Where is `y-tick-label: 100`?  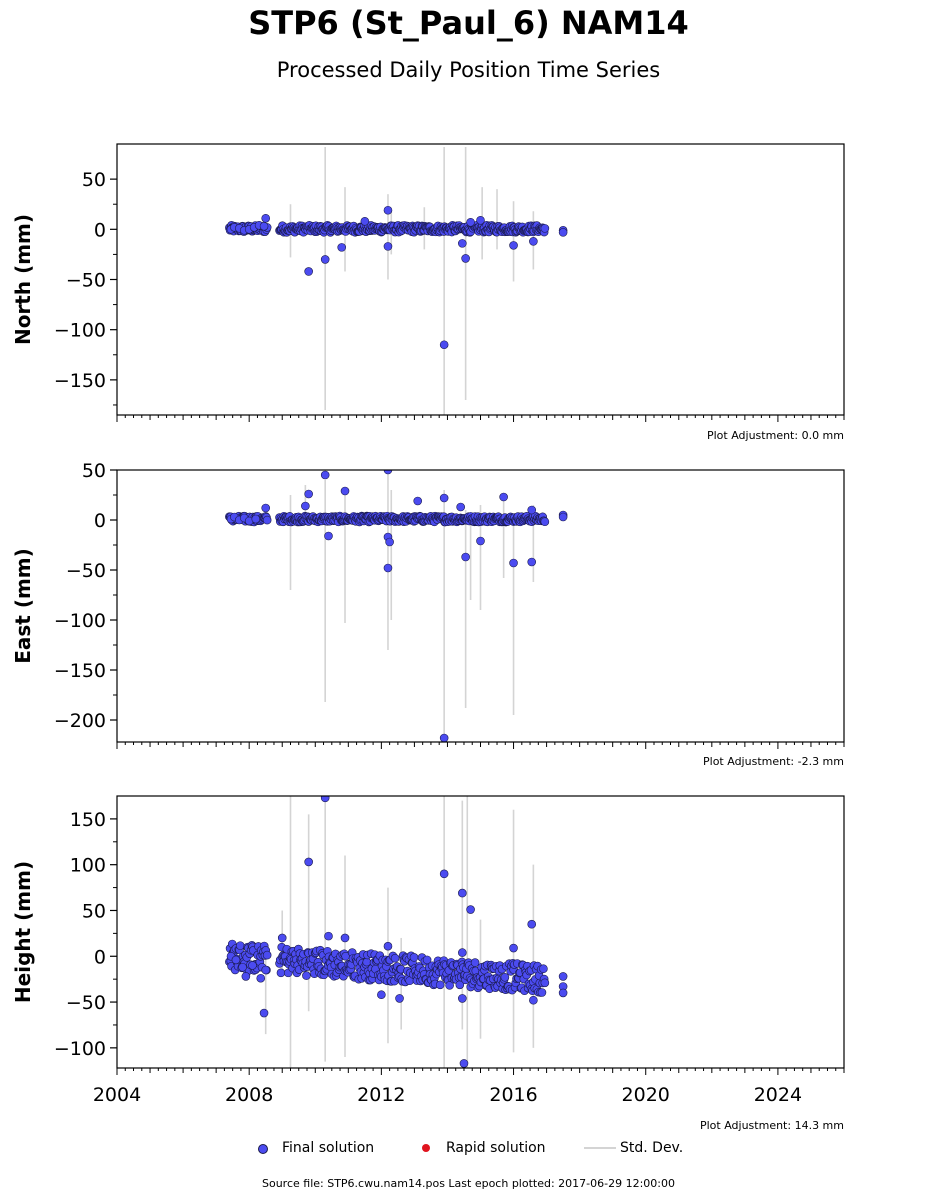 y-tick-label: 100 is located at coordinates (88, 866).